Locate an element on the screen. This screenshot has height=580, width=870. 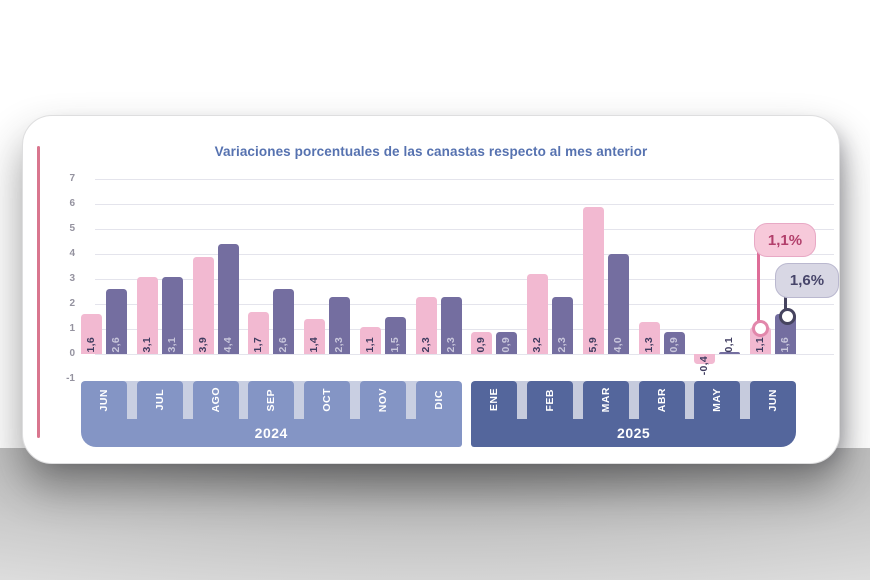
month-tab-jul: JUL is located at coordinates (159, 400).